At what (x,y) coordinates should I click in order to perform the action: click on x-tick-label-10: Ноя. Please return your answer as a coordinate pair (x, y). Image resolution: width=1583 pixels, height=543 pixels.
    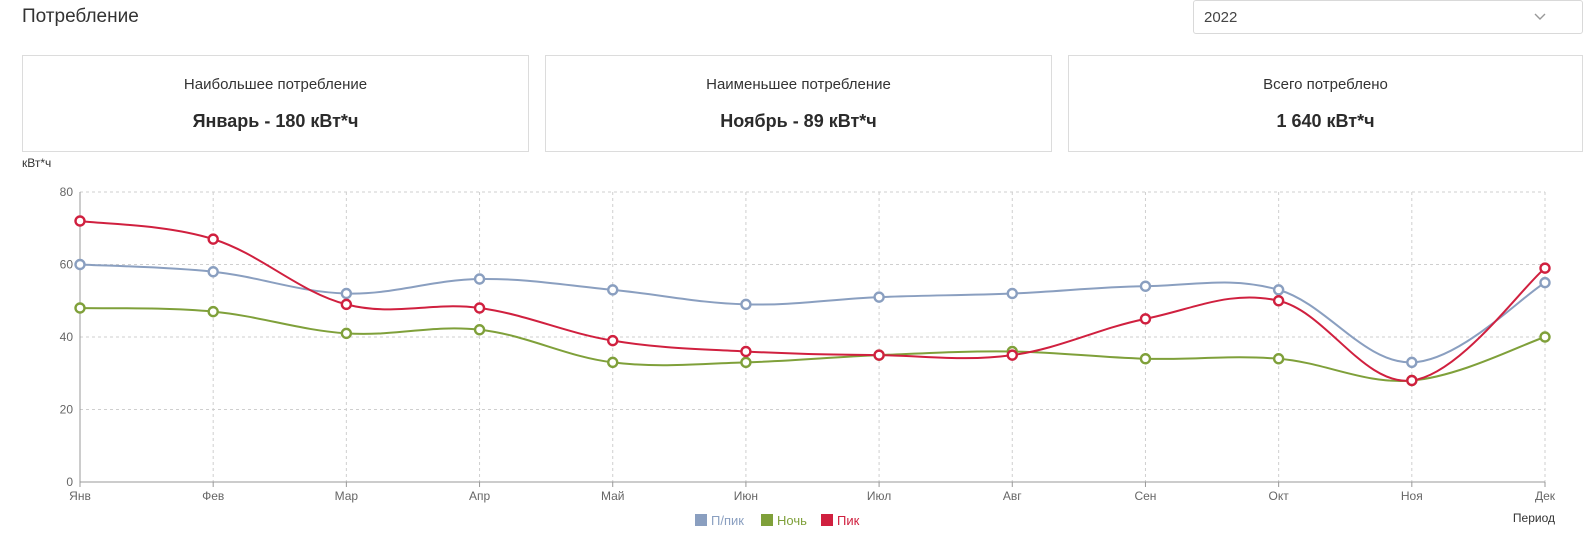
    Looking at the image, I should click on (1412, 496).